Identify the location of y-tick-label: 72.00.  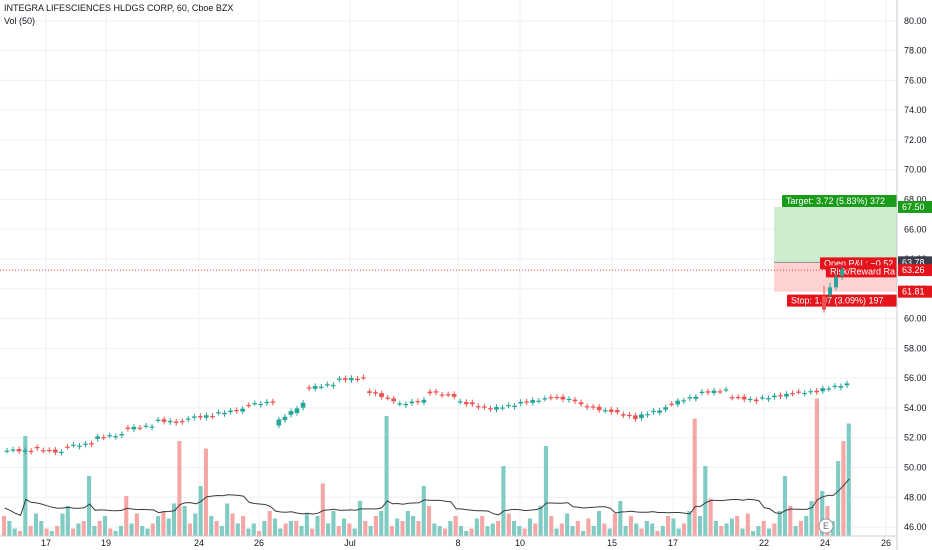
(915, 140).